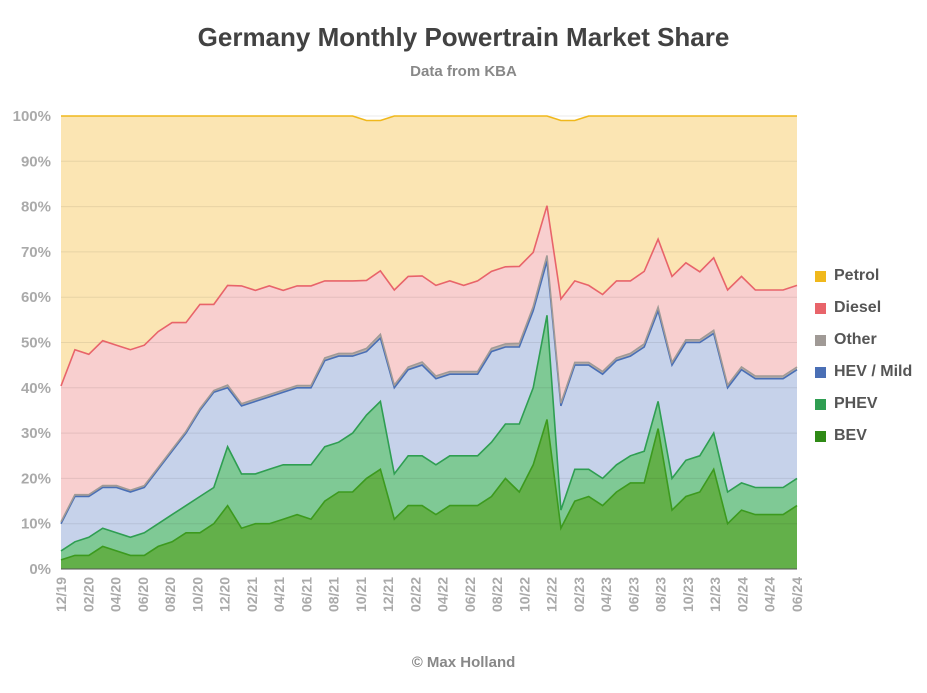  I want to click on x-tick-label: 06/20, so click(143, 594).